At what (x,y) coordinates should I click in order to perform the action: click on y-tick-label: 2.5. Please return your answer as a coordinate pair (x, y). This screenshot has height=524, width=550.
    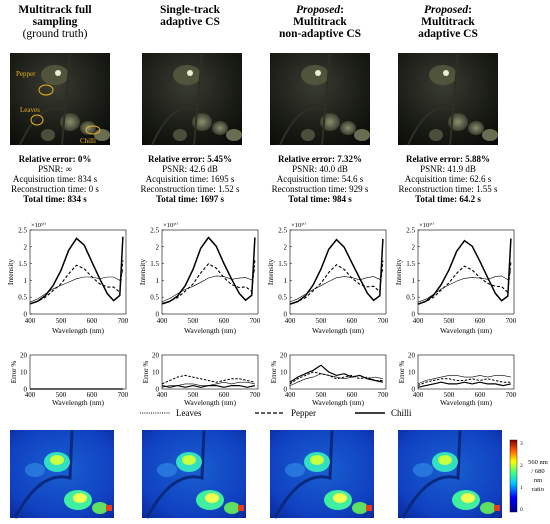
    Looking at the image, I should click on (154, 231).